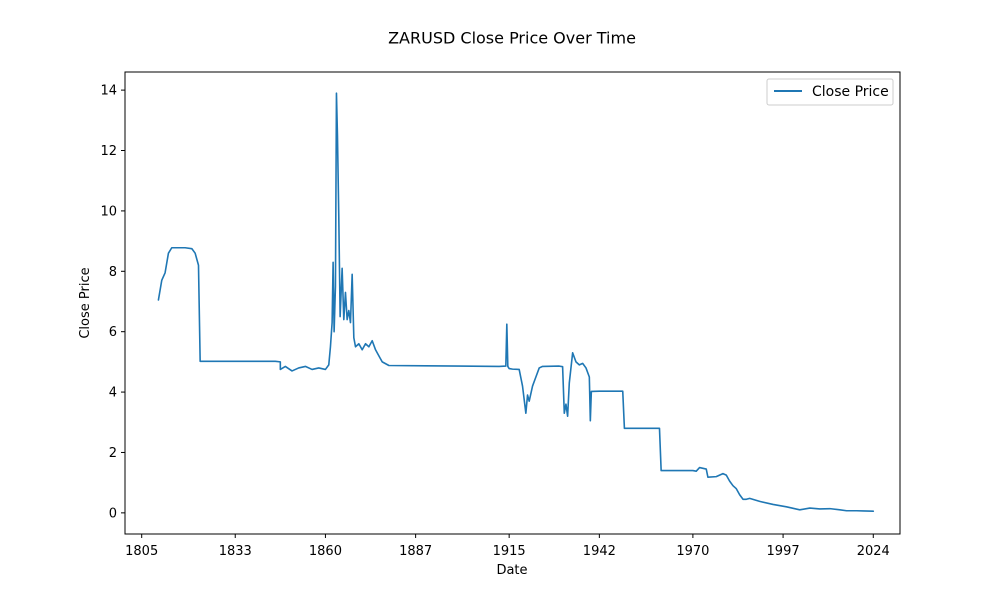 The image size is (1000, 600). I want to click on y-tick-label: 2, so click(113, 453).